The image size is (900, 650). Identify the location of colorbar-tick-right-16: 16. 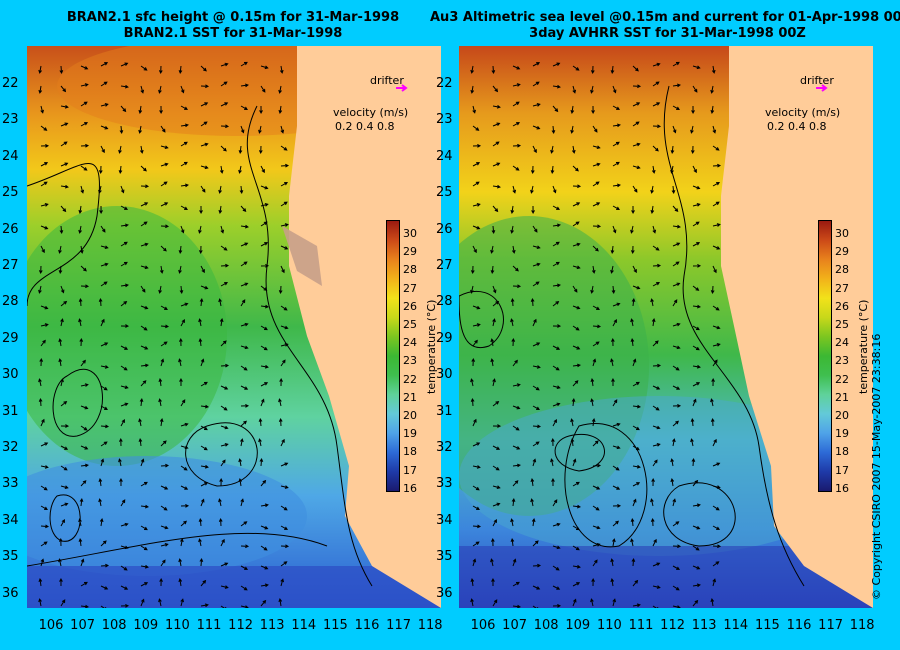
(842, 488).